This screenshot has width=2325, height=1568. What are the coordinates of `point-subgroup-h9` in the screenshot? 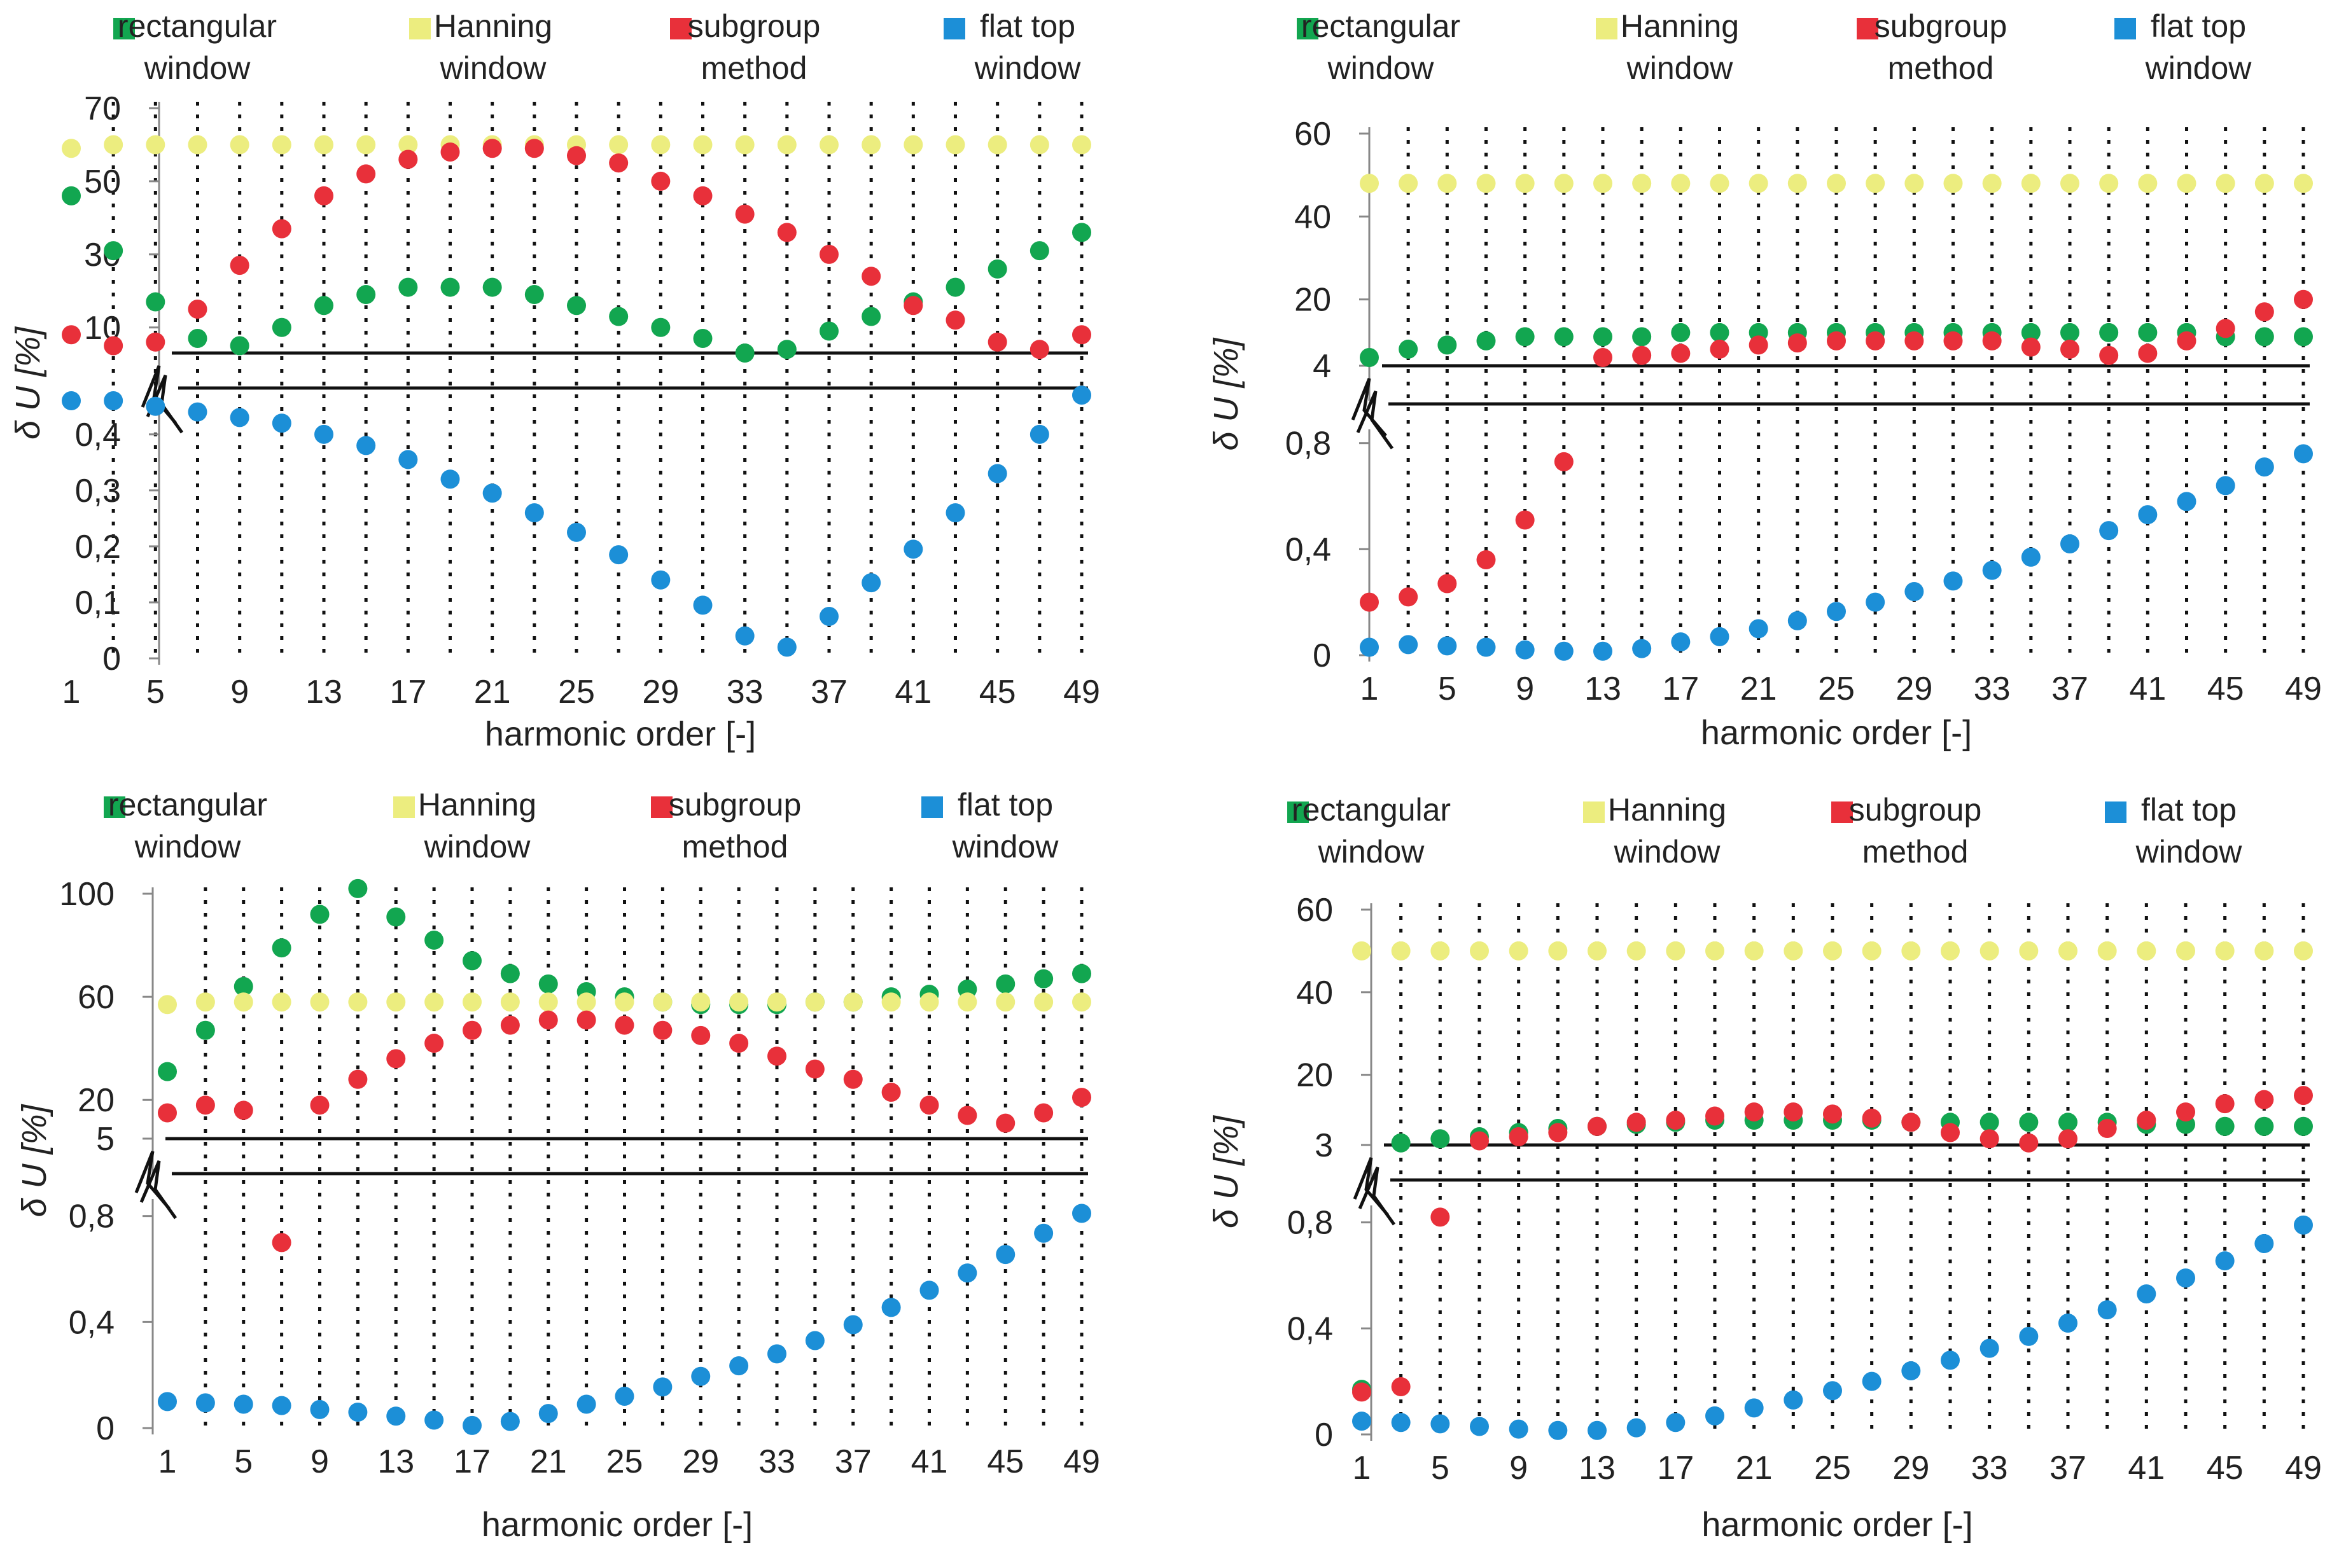 It's located at (320, 1105).